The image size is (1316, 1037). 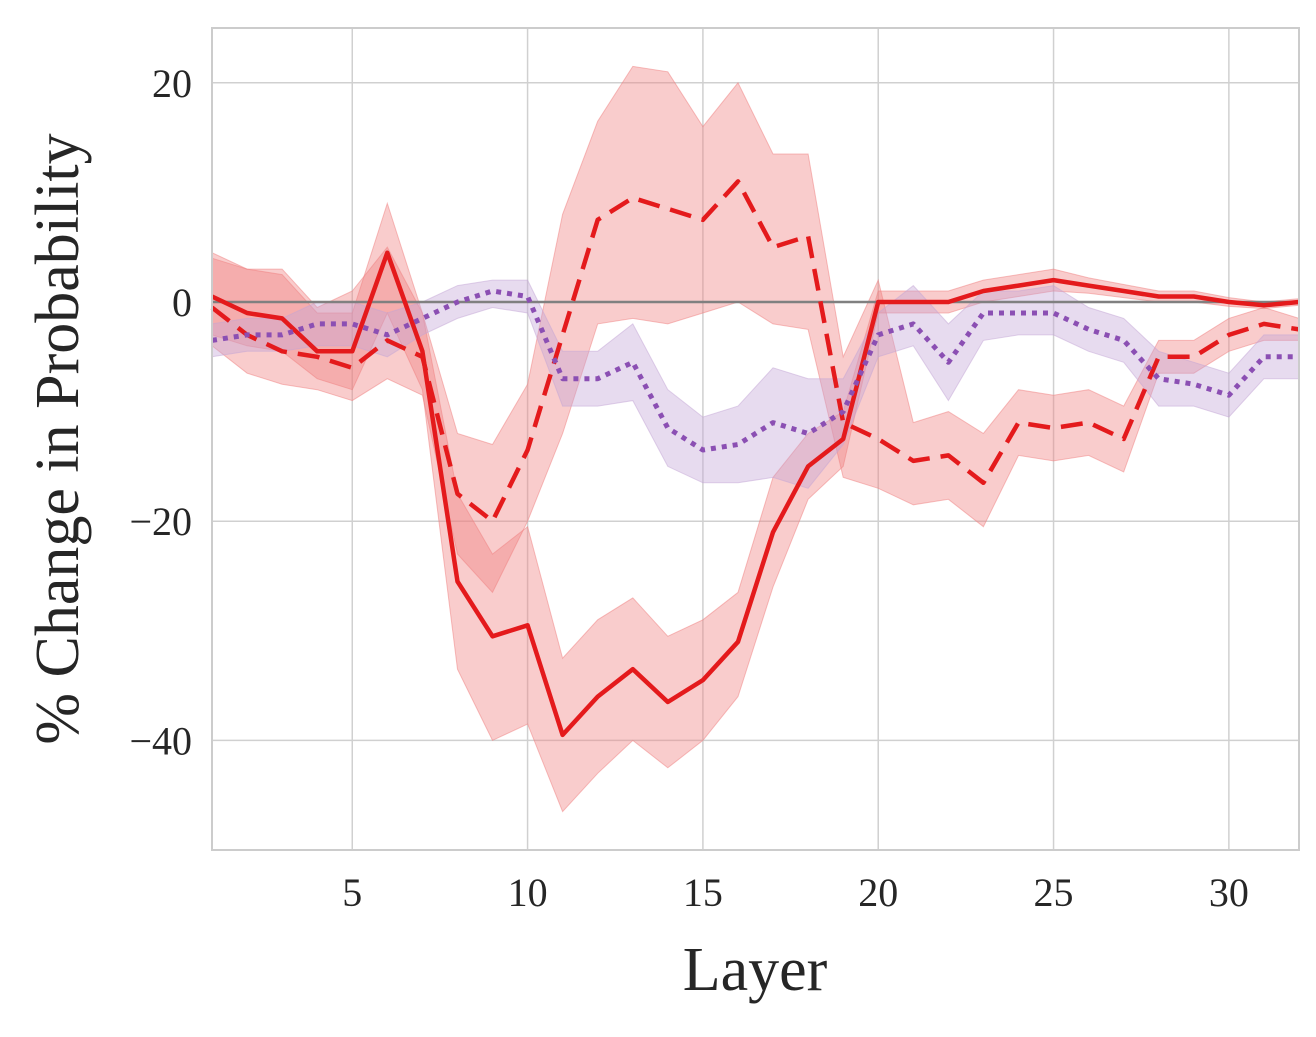 I want to click on x-tick-label: 25, so click(x=1054, y=892).